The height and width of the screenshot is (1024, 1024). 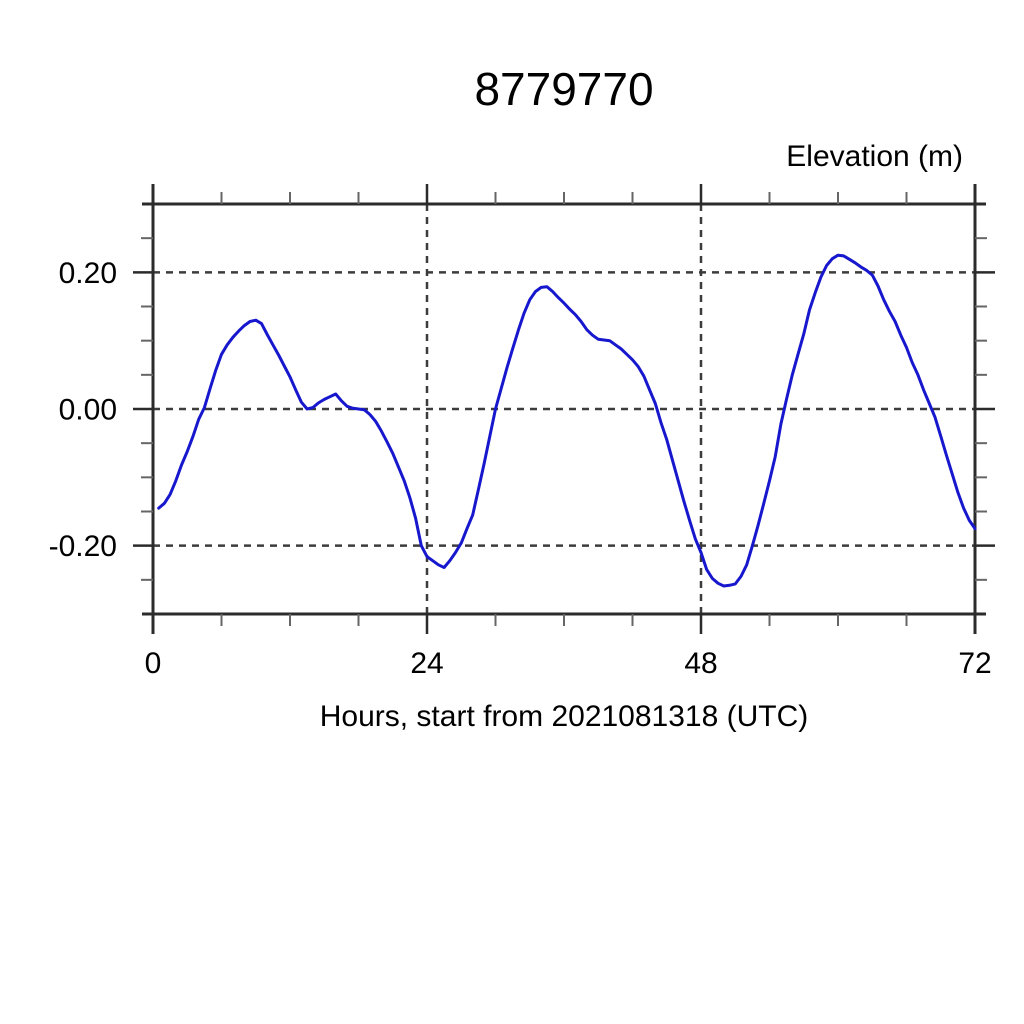 What do you see at coordinates (153, 663) in the screenshot?
I see `x-tick-label-0: 0` at bounding box center [153, 663].